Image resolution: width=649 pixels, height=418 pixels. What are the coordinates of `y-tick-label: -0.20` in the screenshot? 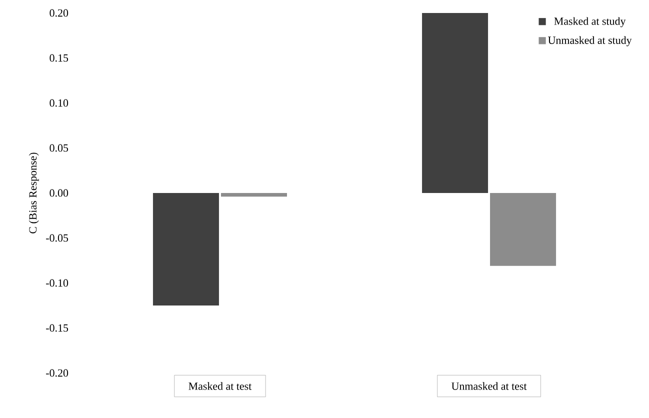 It's located at (57, 373).